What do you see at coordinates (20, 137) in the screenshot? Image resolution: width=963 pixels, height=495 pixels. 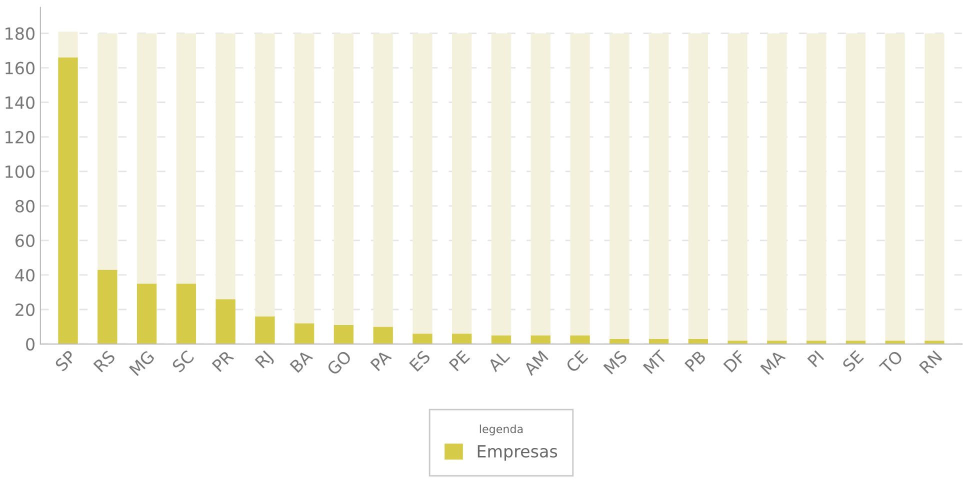 I see `y-tick-label: 120` at bounding box center [20, 137].